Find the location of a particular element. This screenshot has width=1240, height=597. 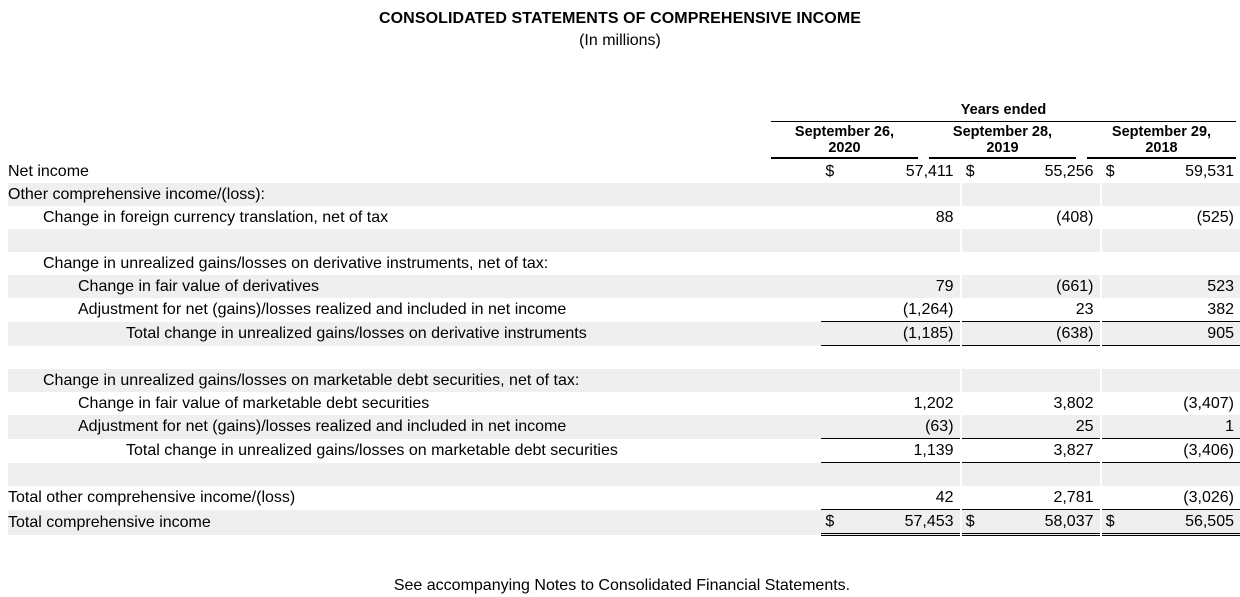

row-value-2018: 382 is located at coordinates (1181, 310).